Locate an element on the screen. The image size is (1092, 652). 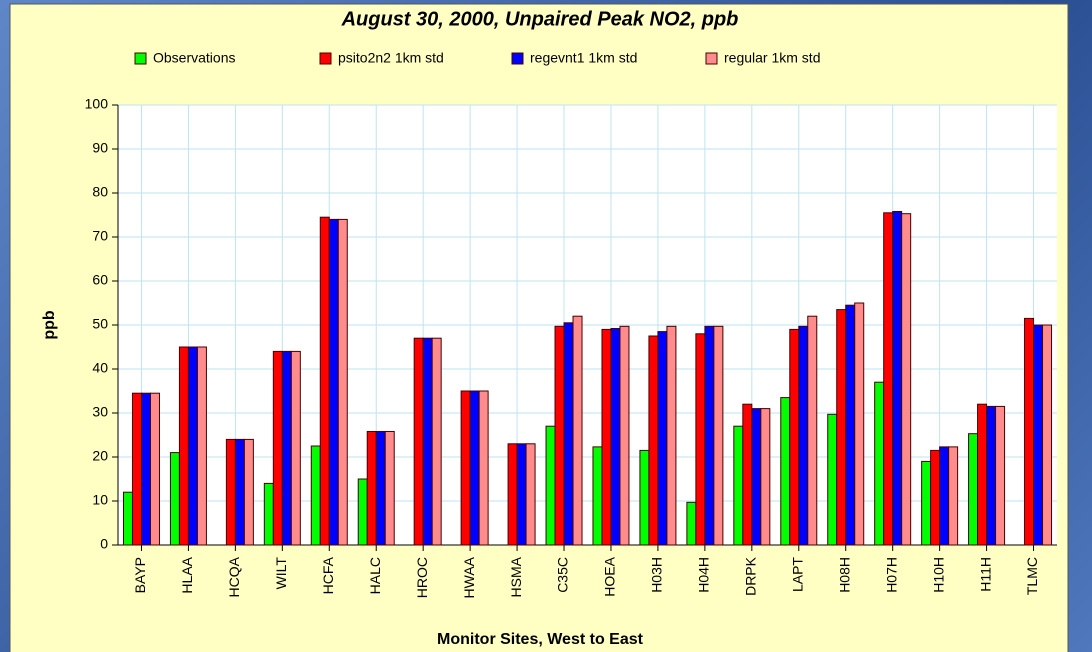
x-tick-label: TLMC is located at coordinates (1032, 576).